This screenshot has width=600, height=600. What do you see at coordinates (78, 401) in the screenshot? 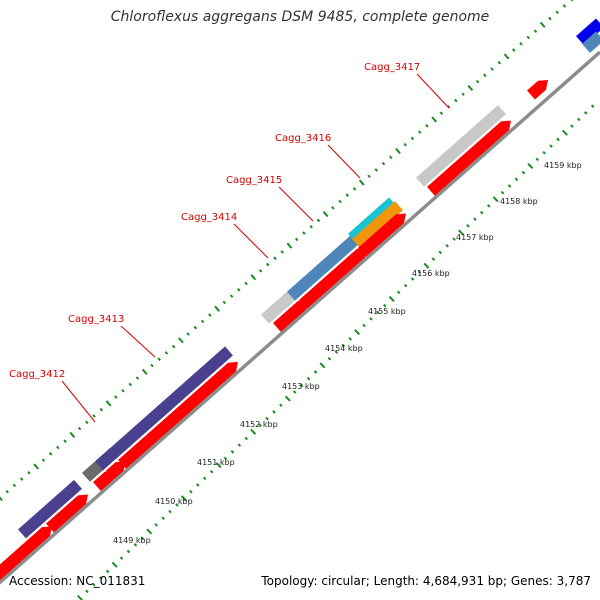
I see `leader-line-g3412` at bounding box center [78, 401].